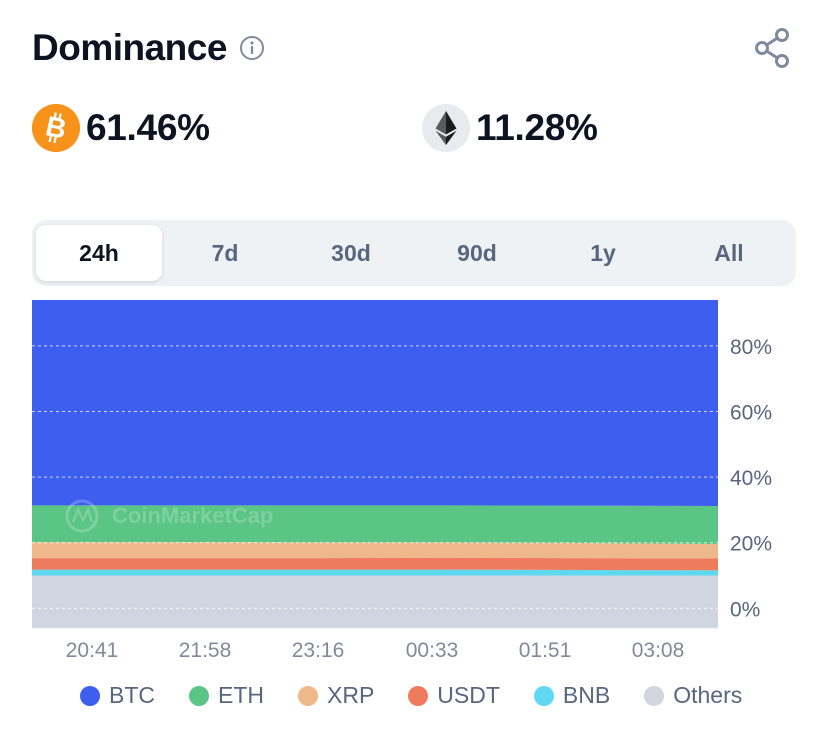 The width and height of the screenshot is (828, 732). What do you see at coordinates (772, 48) in the screenshot?
I see `share-icon` at bounding box center [772, 48].